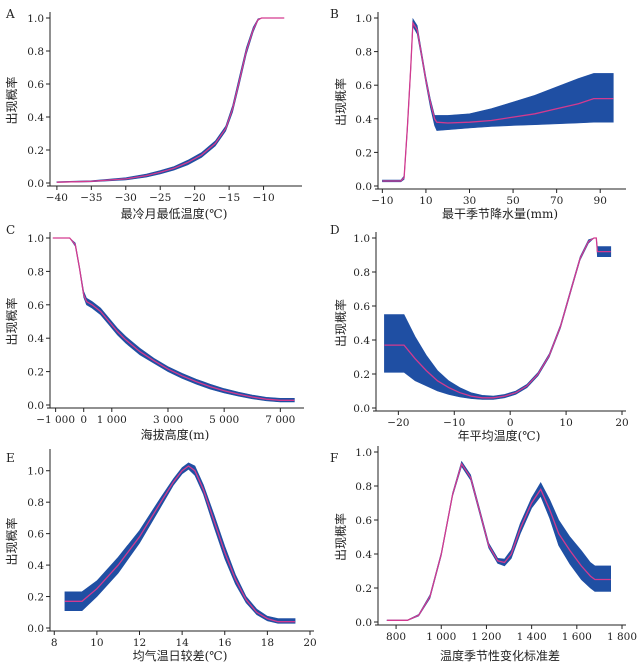  Describe the element at coordinates (441, 637) in the screenshot. I see `panel-f-x-tick-label: 1 000` at that location.